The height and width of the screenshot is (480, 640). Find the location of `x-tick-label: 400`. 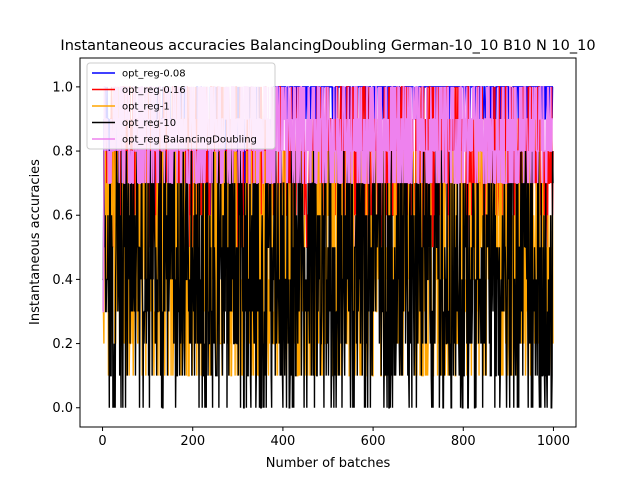

x-tick-label: 400 is located at coordinates (282, 441).